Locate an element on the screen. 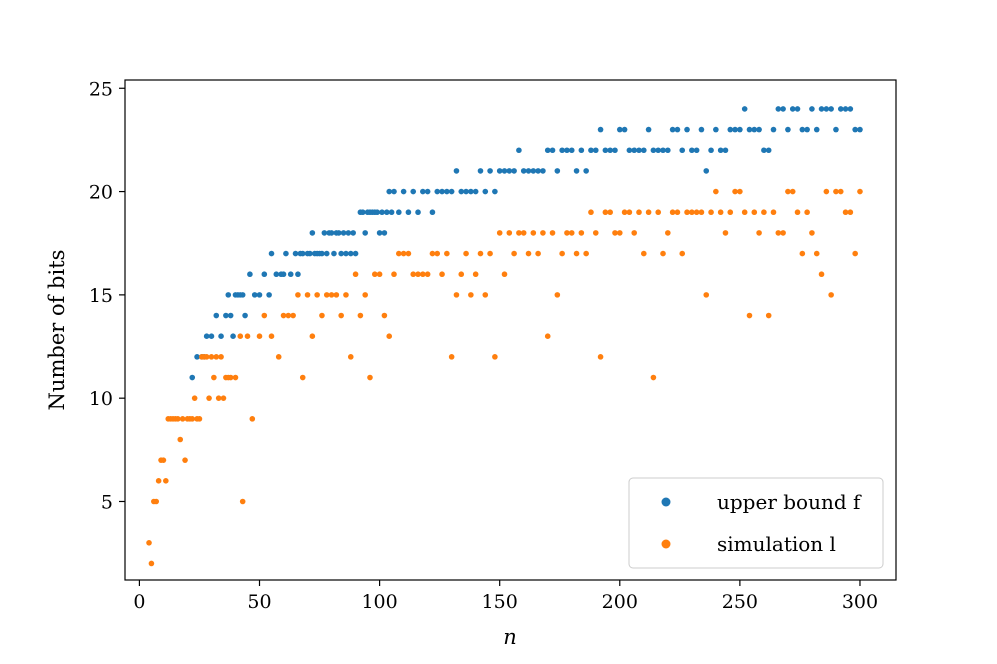 The height and width of the screenshot is (664, 997). x-tick-label: 200 is located at coordinates (620, 602).